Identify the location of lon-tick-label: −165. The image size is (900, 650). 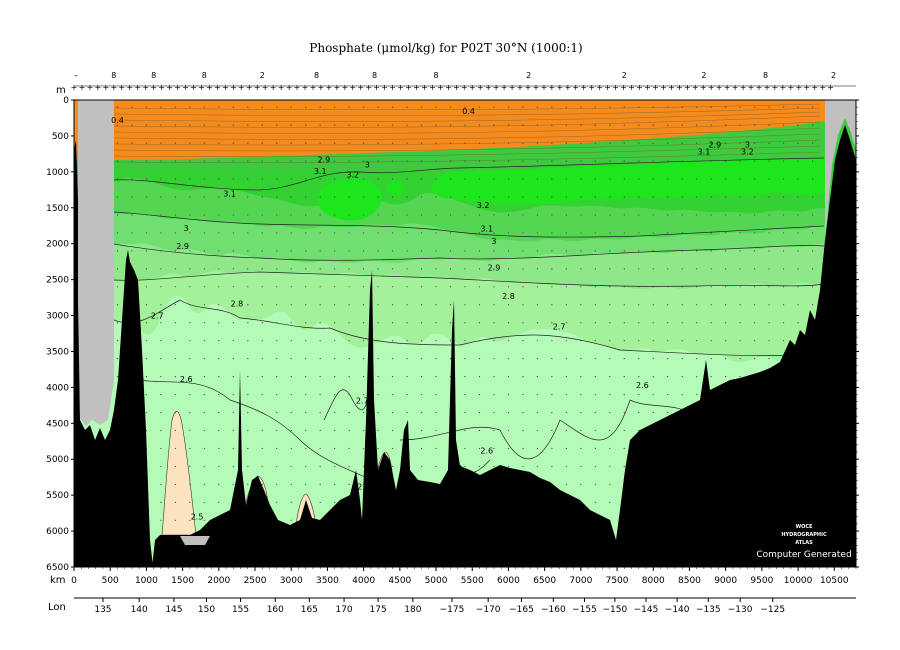
(521, 610).